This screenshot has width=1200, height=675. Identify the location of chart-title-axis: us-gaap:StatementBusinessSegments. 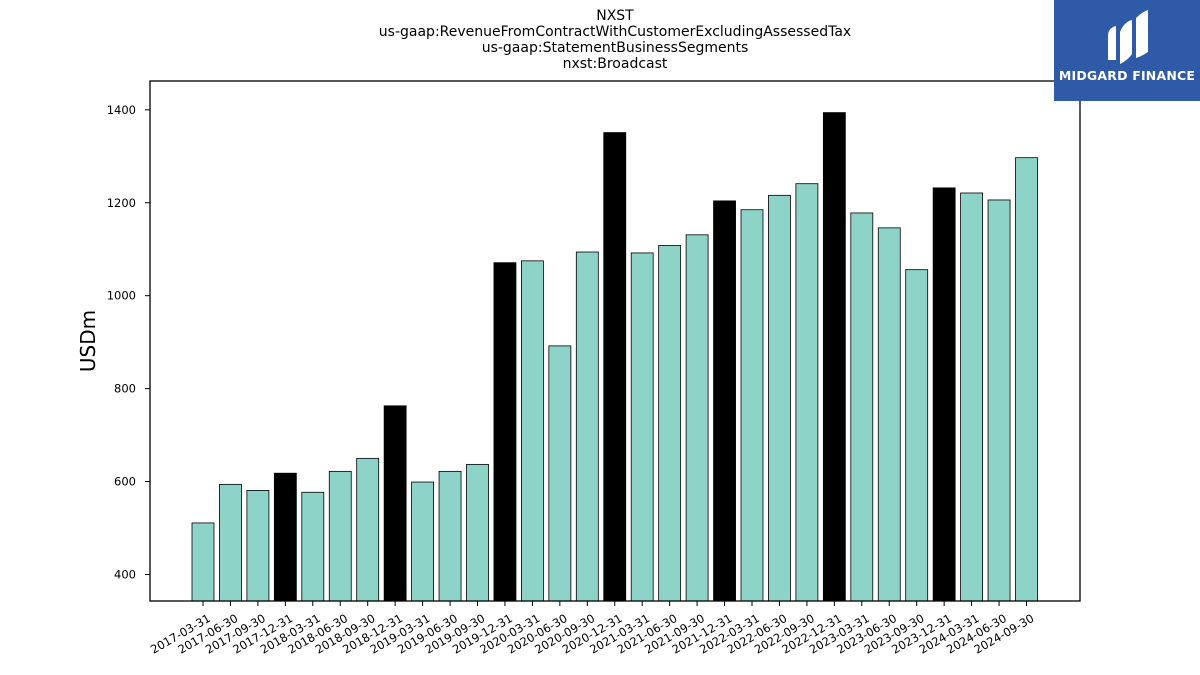
(615, 48).